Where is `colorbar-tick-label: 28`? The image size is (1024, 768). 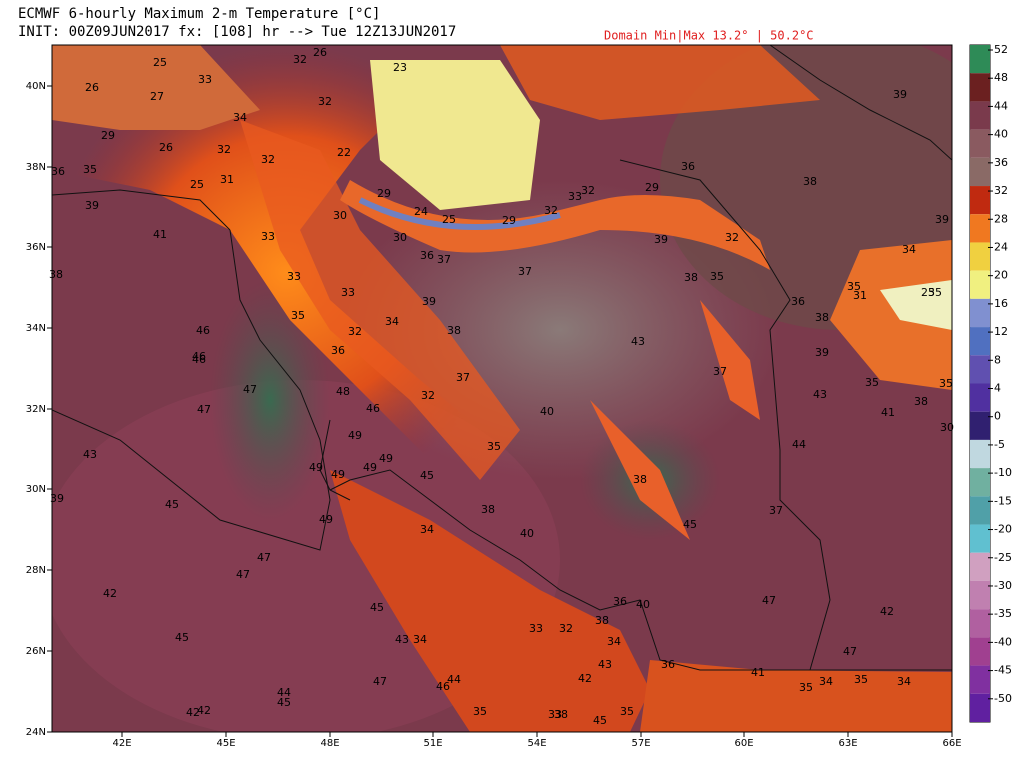 colorbar-tick-label: 28 is located at coordinates (1001, 218).